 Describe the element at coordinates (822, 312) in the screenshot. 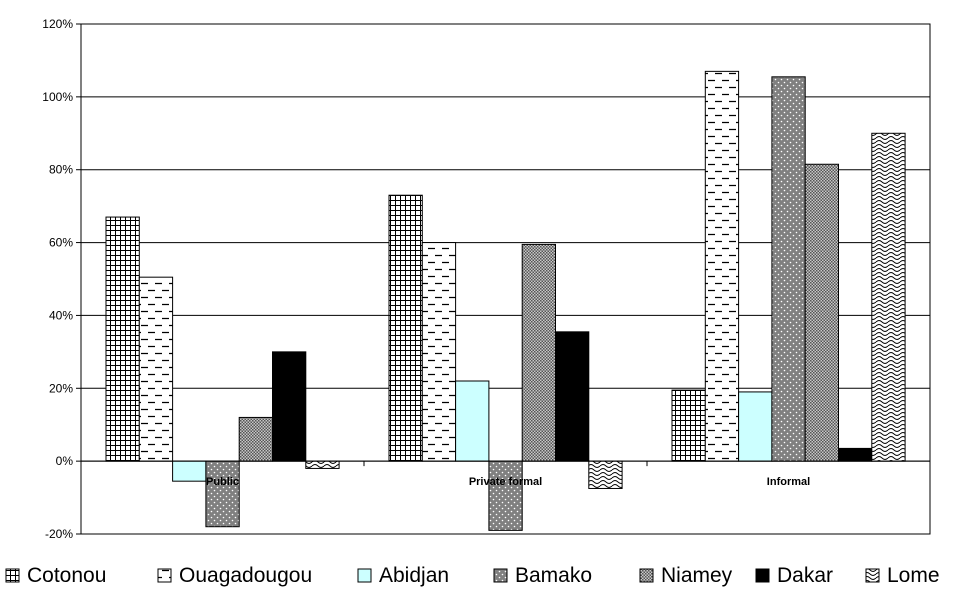

I see `bar-niamey-informal` at that location.